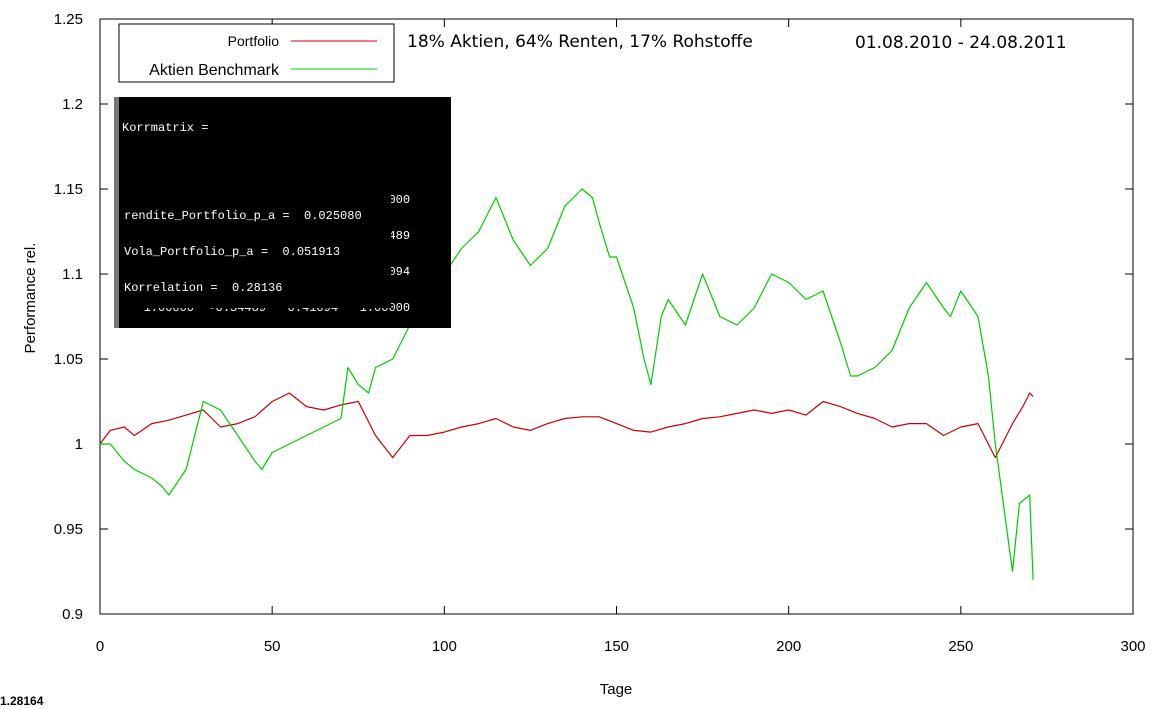  What do you see at coordinates (68, 359) in the screenshot?
I see `y-tick-label: 1.05` at bounding box center [68, 359].